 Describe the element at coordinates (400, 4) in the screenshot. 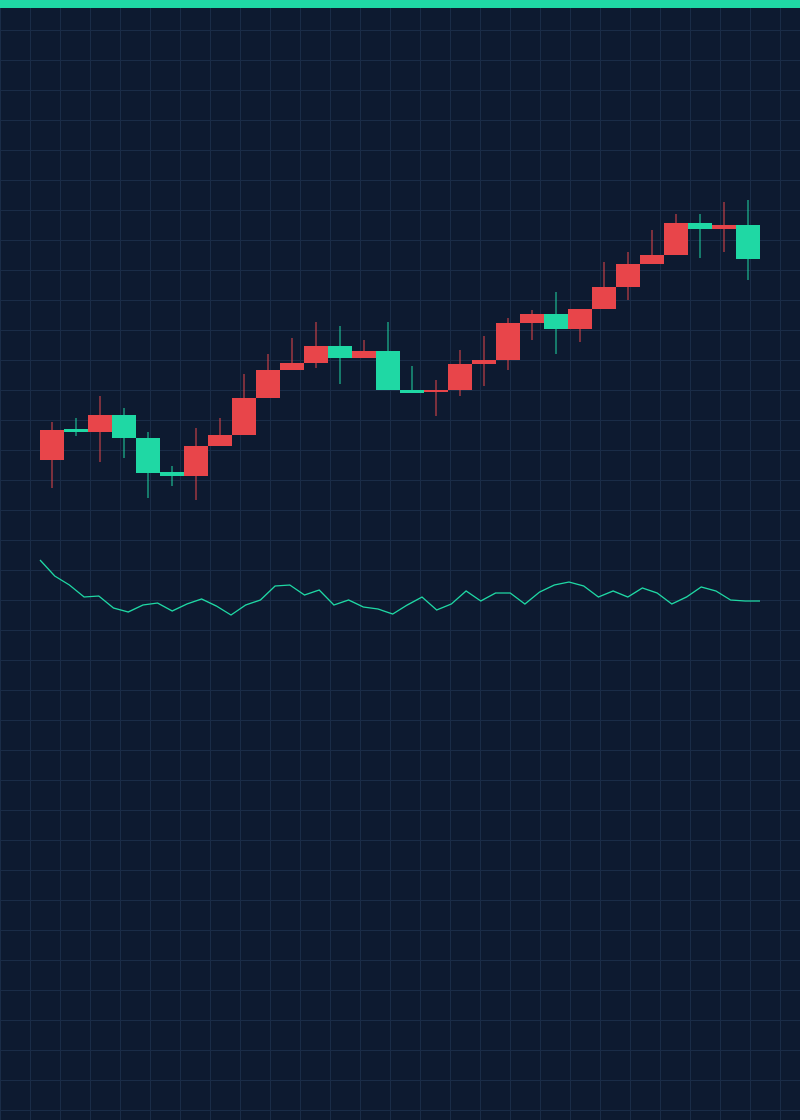

I see `top-bar` at that location.